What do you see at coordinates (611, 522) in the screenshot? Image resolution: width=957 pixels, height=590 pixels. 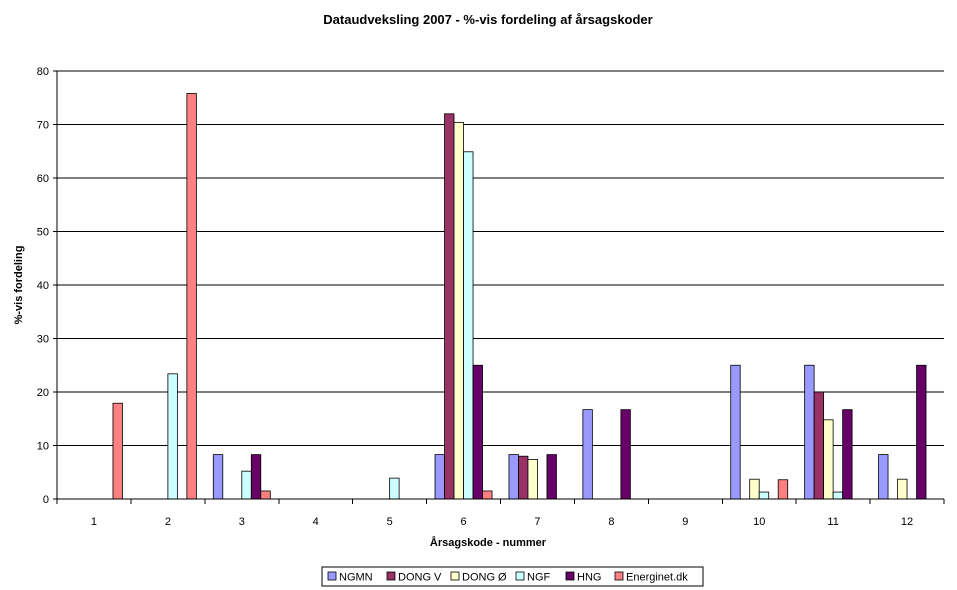 I see `x-tick-label: 8` at bounding box center [611, 522].